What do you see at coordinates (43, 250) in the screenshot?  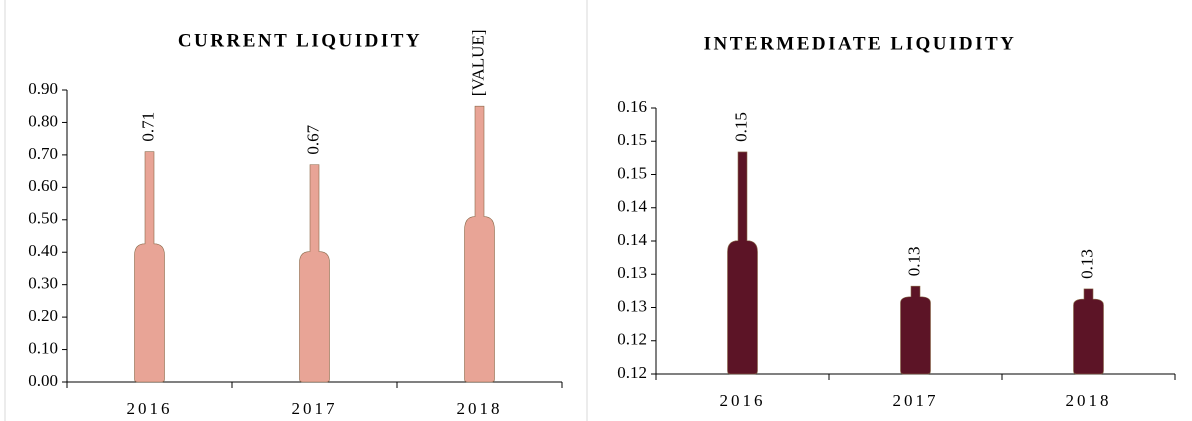 I see `y-tick-label: 0.40` at bounding box center [43, 250].